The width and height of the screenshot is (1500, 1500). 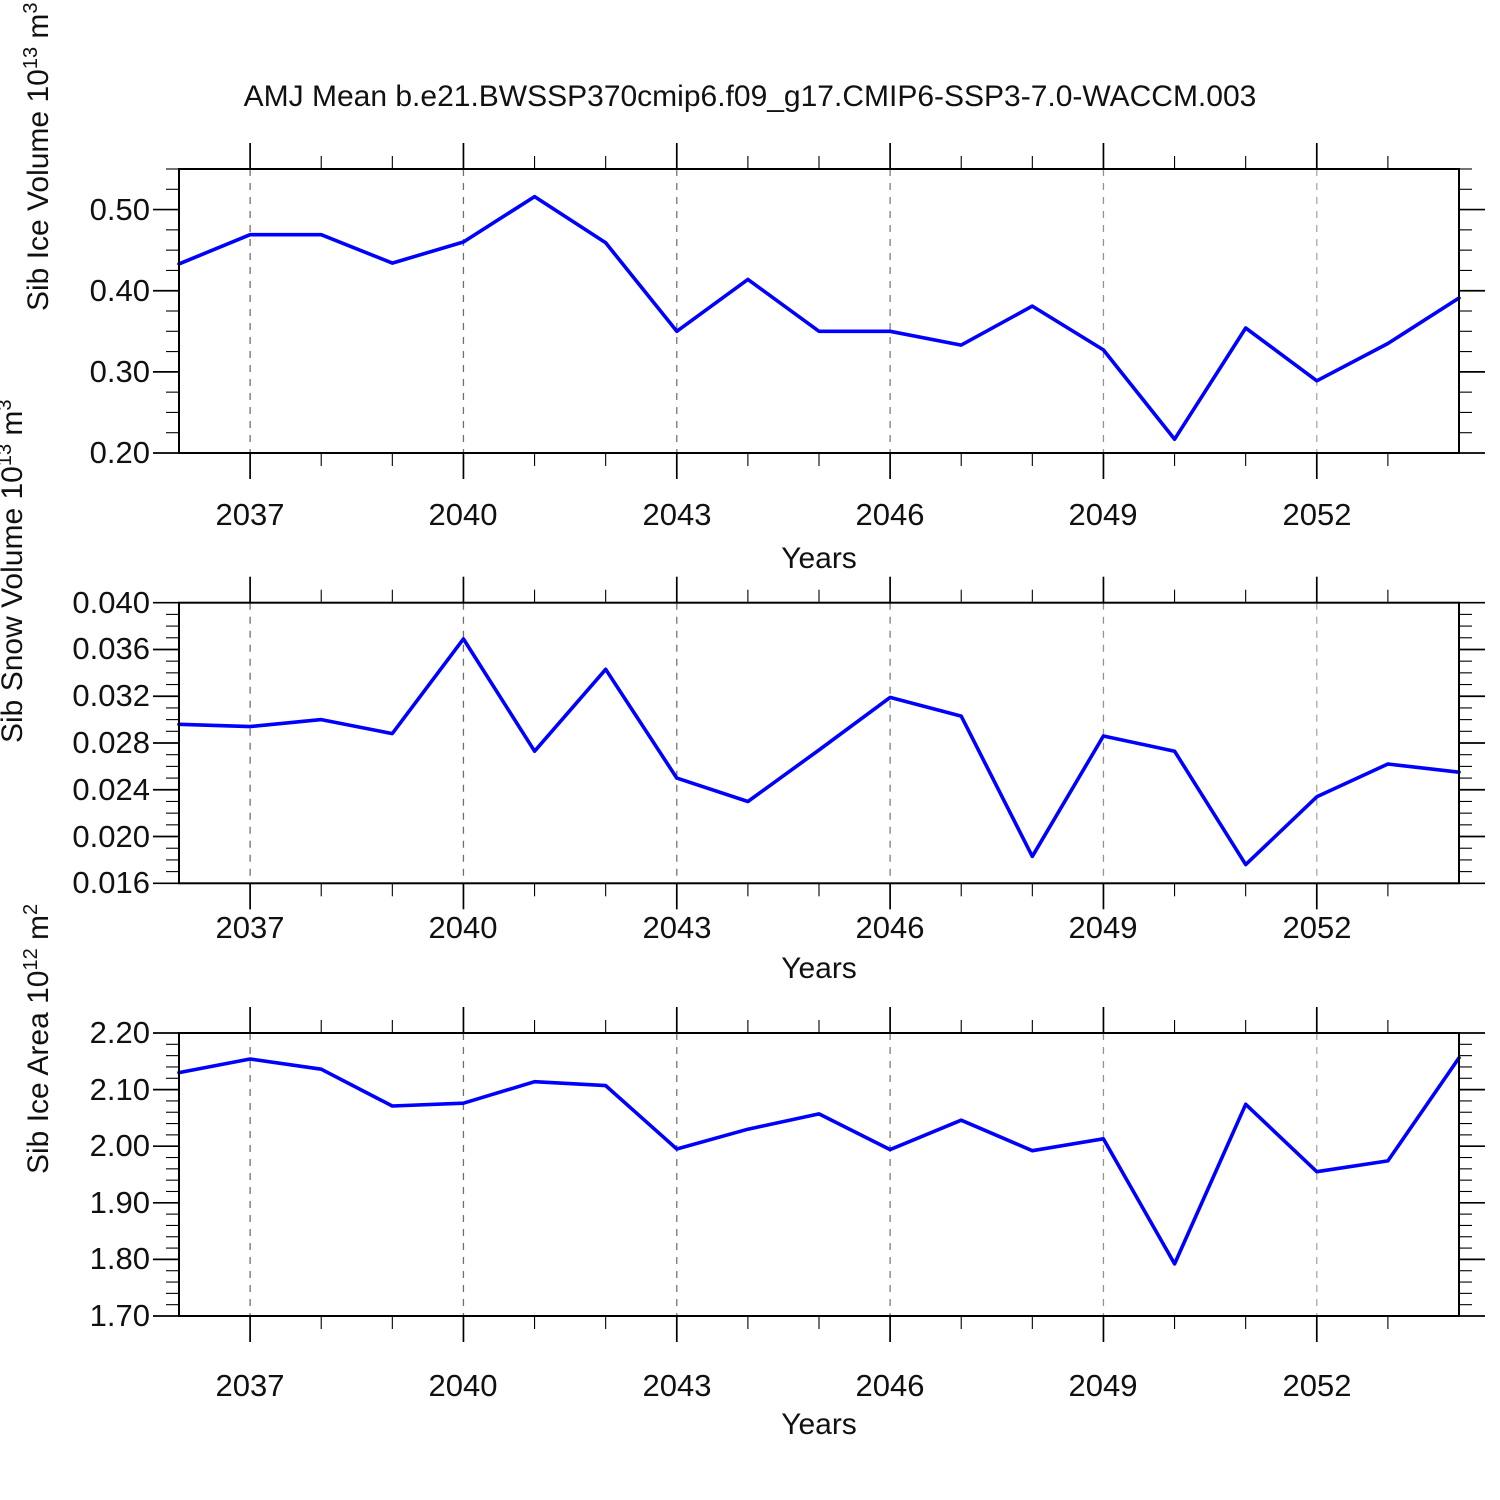 What do you see at coordinates (119, 1315) in the screenshot?
I see `y-tick-label: 1.70` at bounding box center [119, 1315].